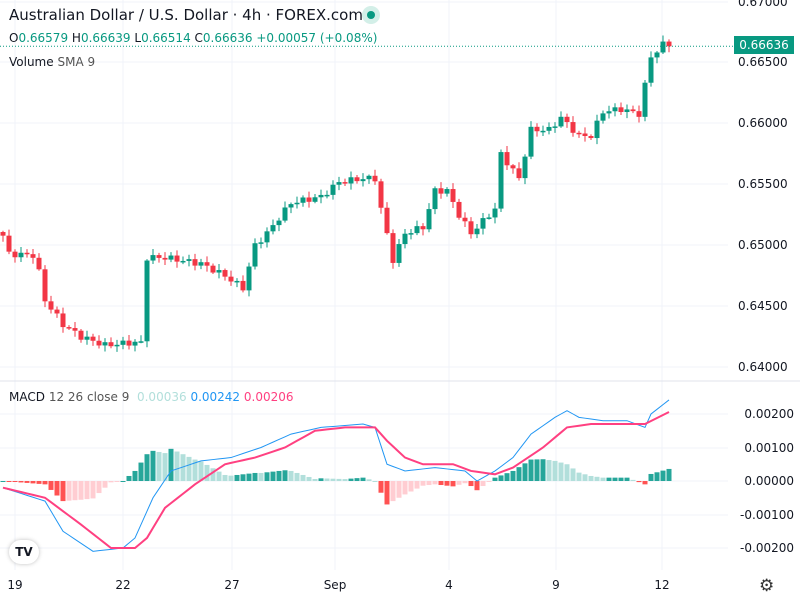 The image size is (800, 600). Describe the element at coordinates (449, 585) in the screenshot. I see `time-axis-label: 4` at that location.